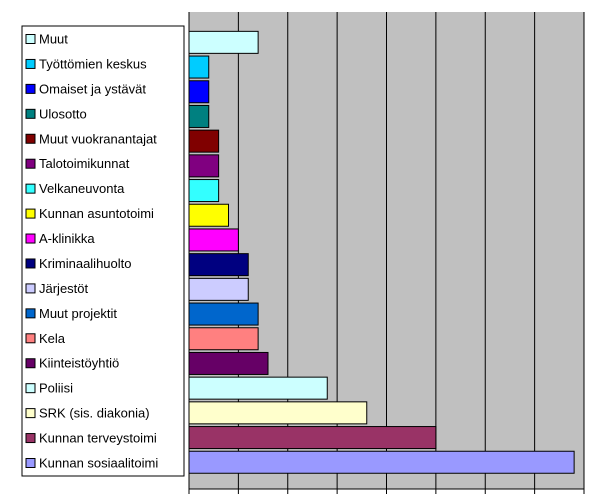 The width and height of the screenshot is (591, 500). What do you see at coordinates (92, 88) in the screenshot?
I see `legend-label: Omaiset ja ystävät` at bounding box center [92, 88].